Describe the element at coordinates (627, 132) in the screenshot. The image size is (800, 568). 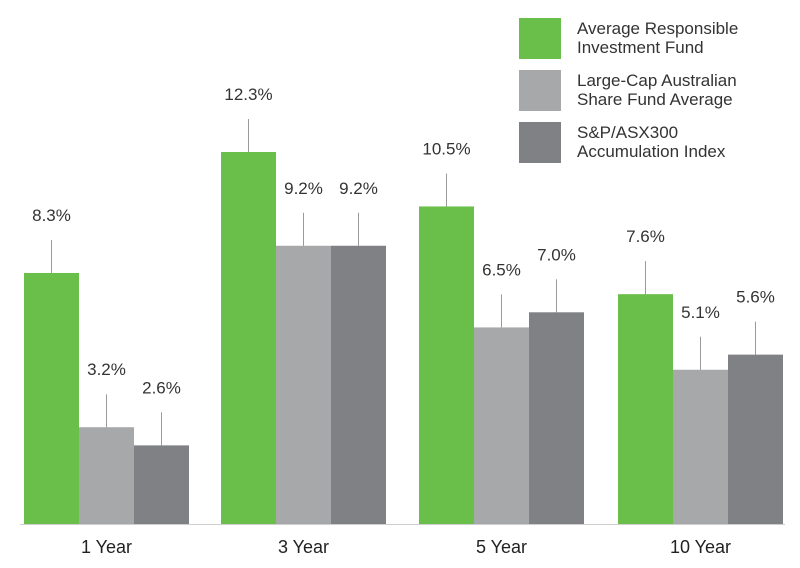
I see `legend-label: S&P/ASX300` at that location.